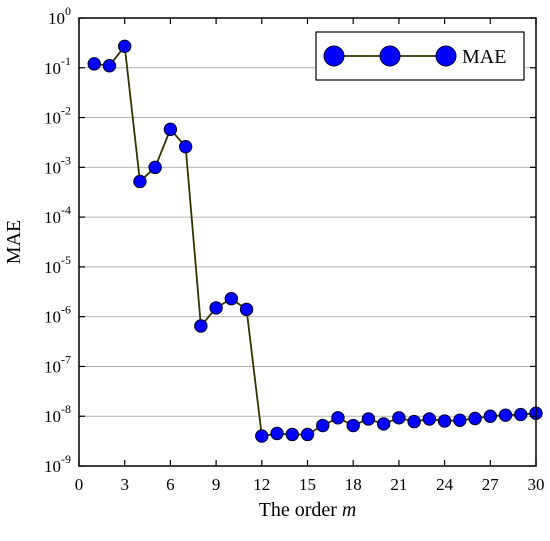 Image resolution: width=550 pixels, height=541 pixels. I want to click on legend: MAE, so click(420, 56).